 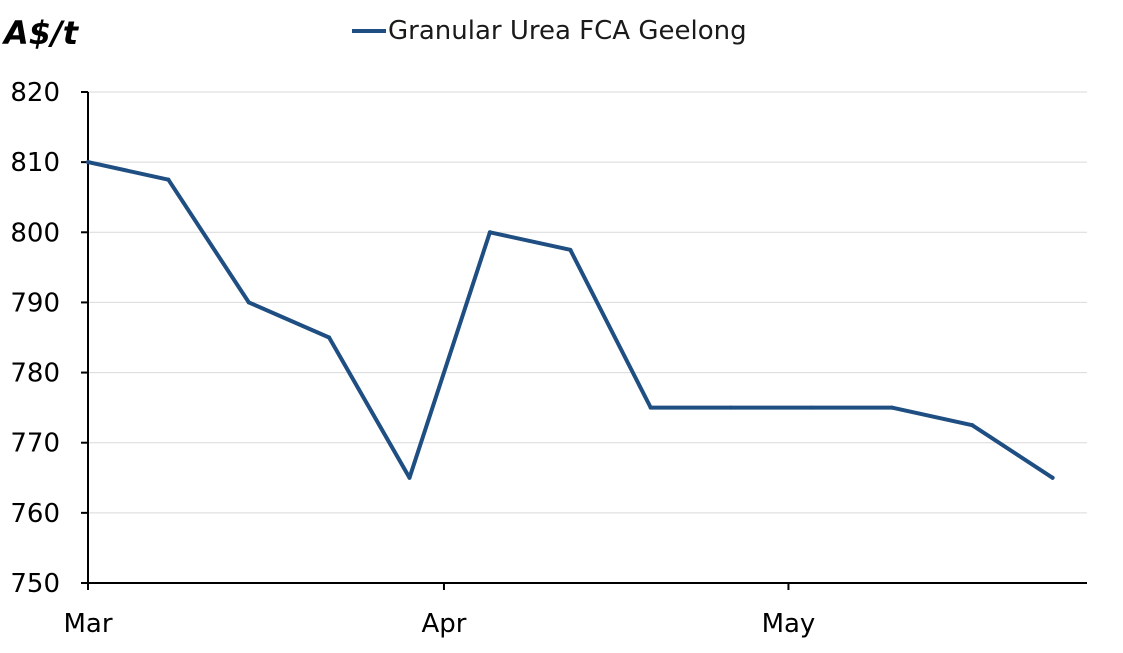 I want to click on y-tick-label: 800, so click(x=35, y=233).